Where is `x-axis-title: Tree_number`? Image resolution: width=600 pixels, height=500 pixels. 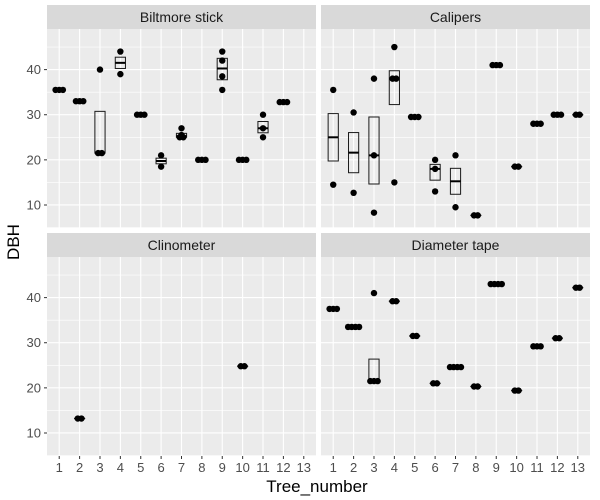
x-axis-title: Tree_number is located at coordinates (317, 486).